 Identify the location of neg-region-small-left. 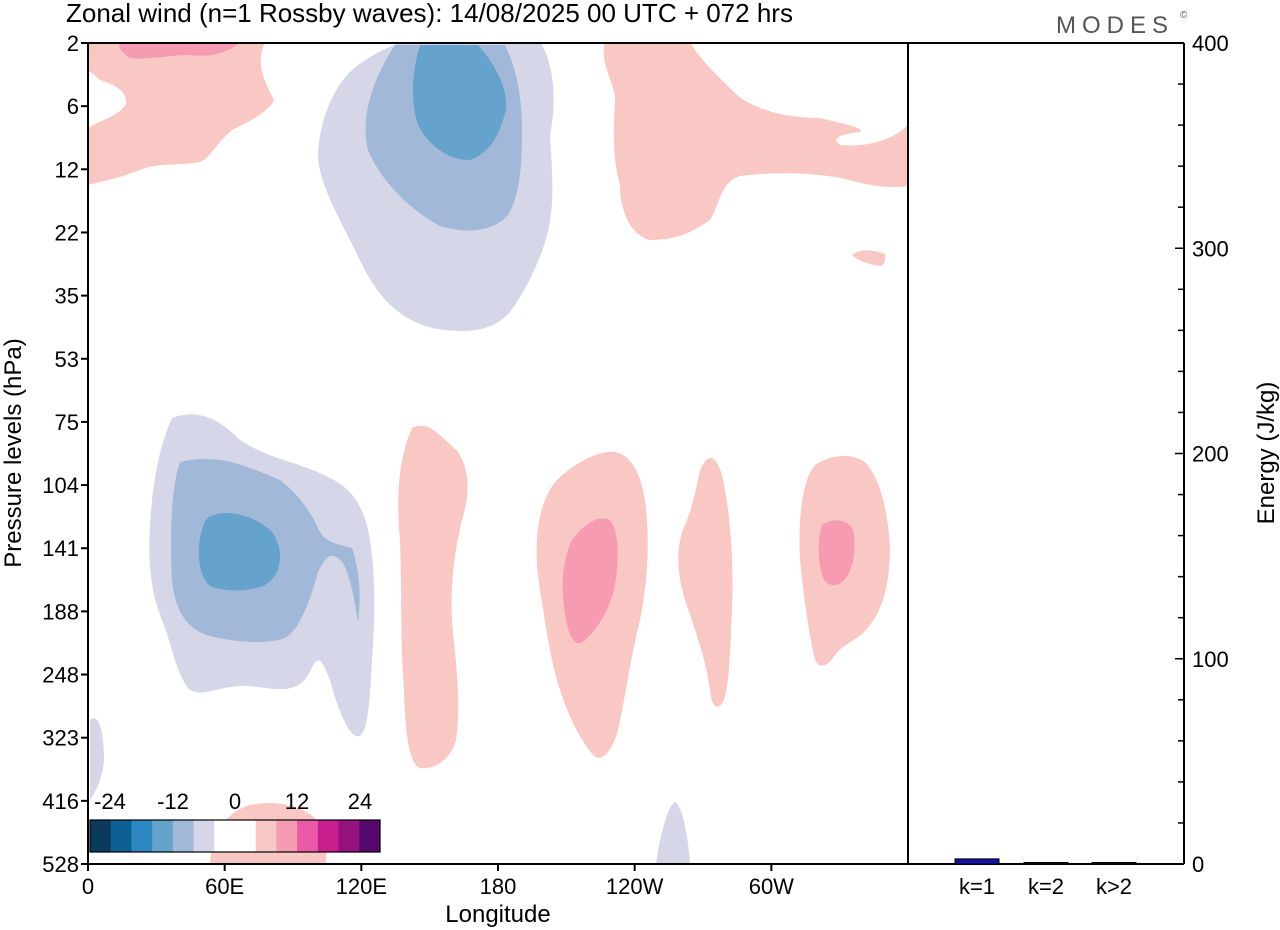
(97, 759).